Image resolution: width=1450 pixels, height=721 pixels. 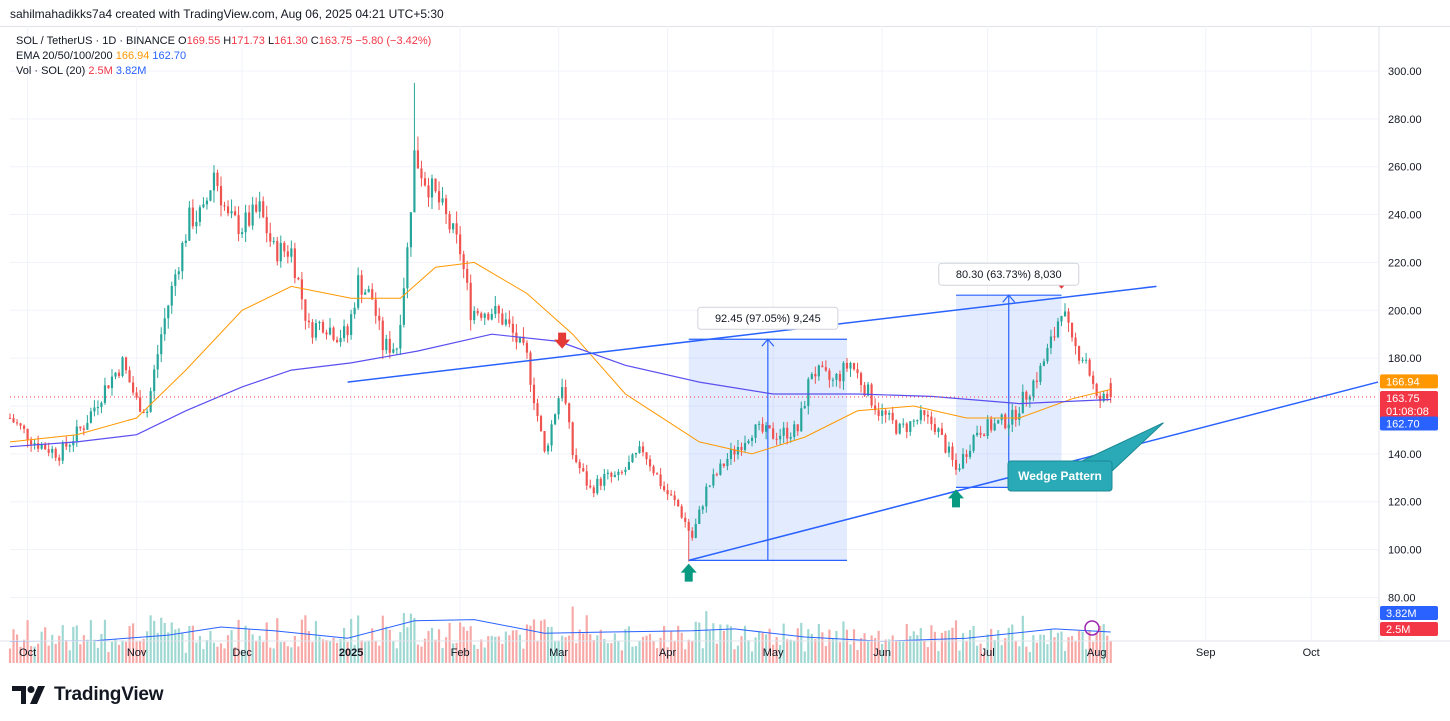 I want to click on vol-ma-value: 3.82M, so click(x=131, y=71).